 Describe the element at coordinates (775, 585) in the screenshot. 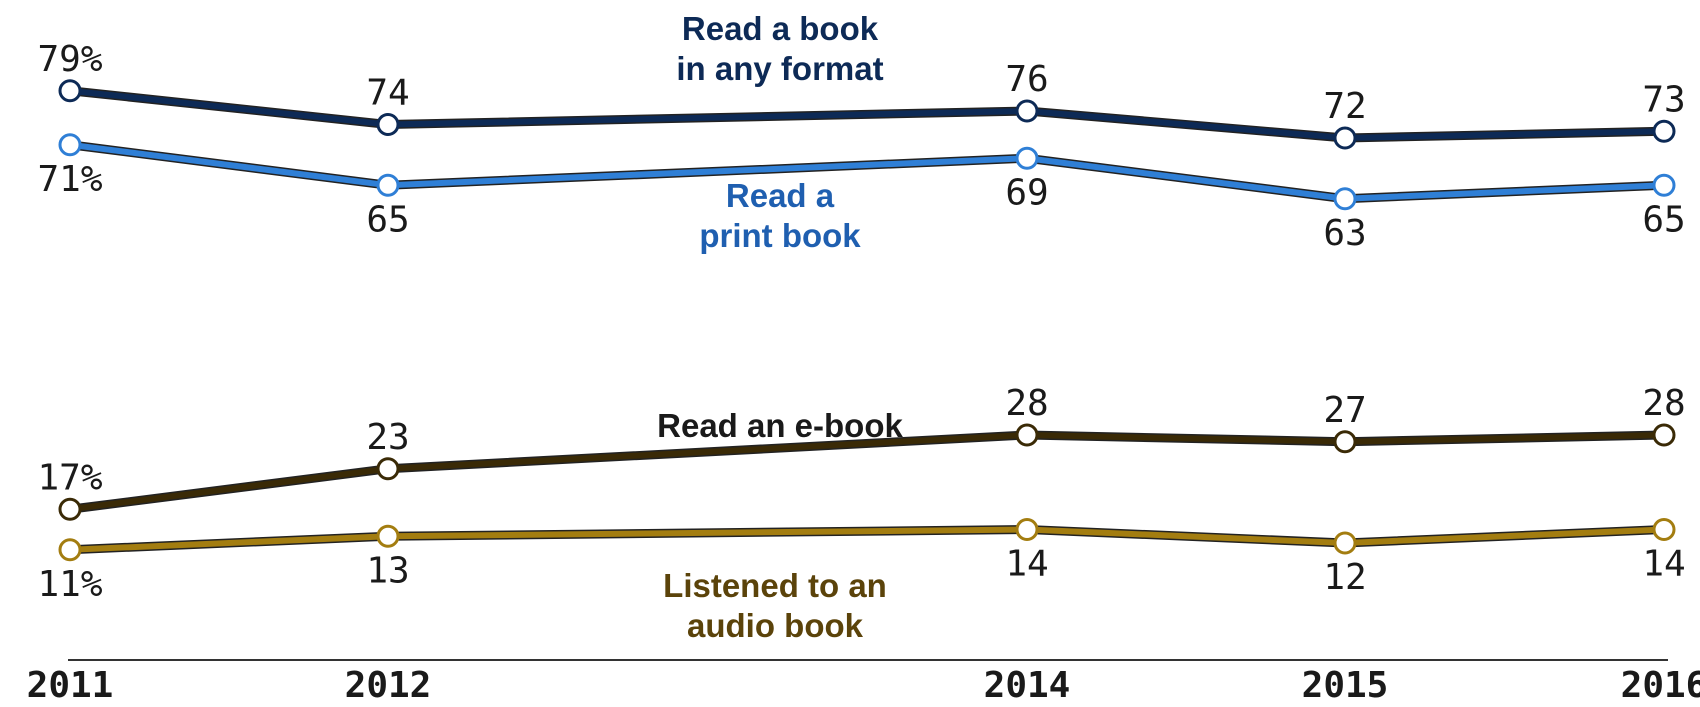

I see `series-name-label-3-line-0: Listened to an` at that location.